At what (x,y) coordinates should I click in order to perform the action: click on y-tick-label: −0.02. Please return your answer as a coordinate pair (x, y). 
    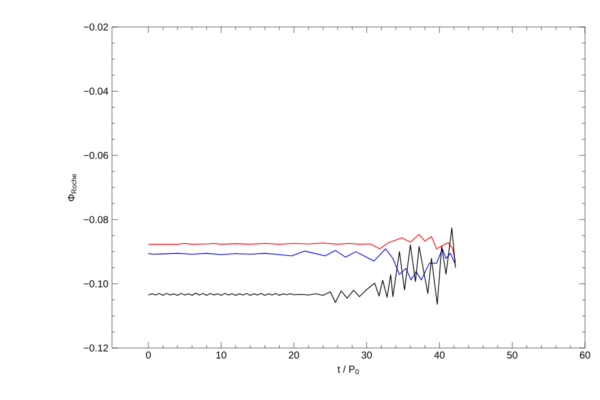
    Looking at the image, I should click on (96, 27).